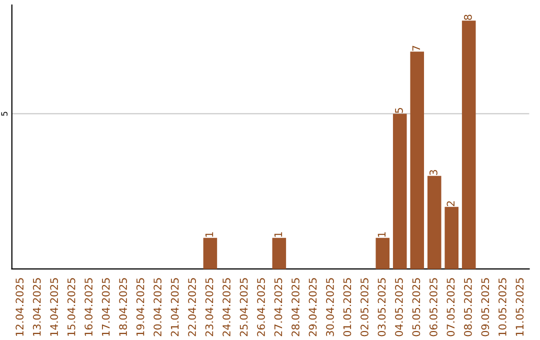 Image resolution: width=540 pixels, height=340 pixels. Describe the element at coordinates (468, 17) in the screenshot. I see `data-label: 8` at that location.